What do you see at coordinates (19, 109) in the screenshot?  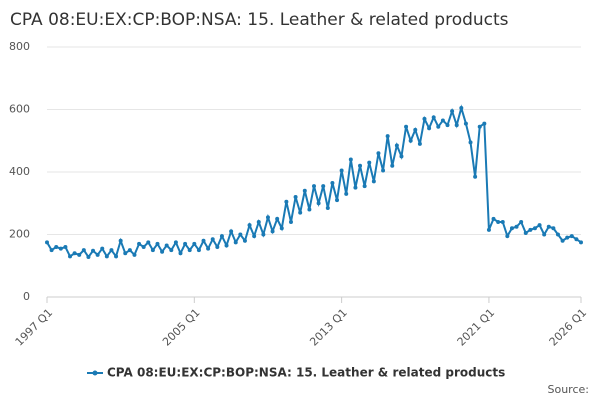 I see `y-tick-label: 600` at bounding box center [19, 109].